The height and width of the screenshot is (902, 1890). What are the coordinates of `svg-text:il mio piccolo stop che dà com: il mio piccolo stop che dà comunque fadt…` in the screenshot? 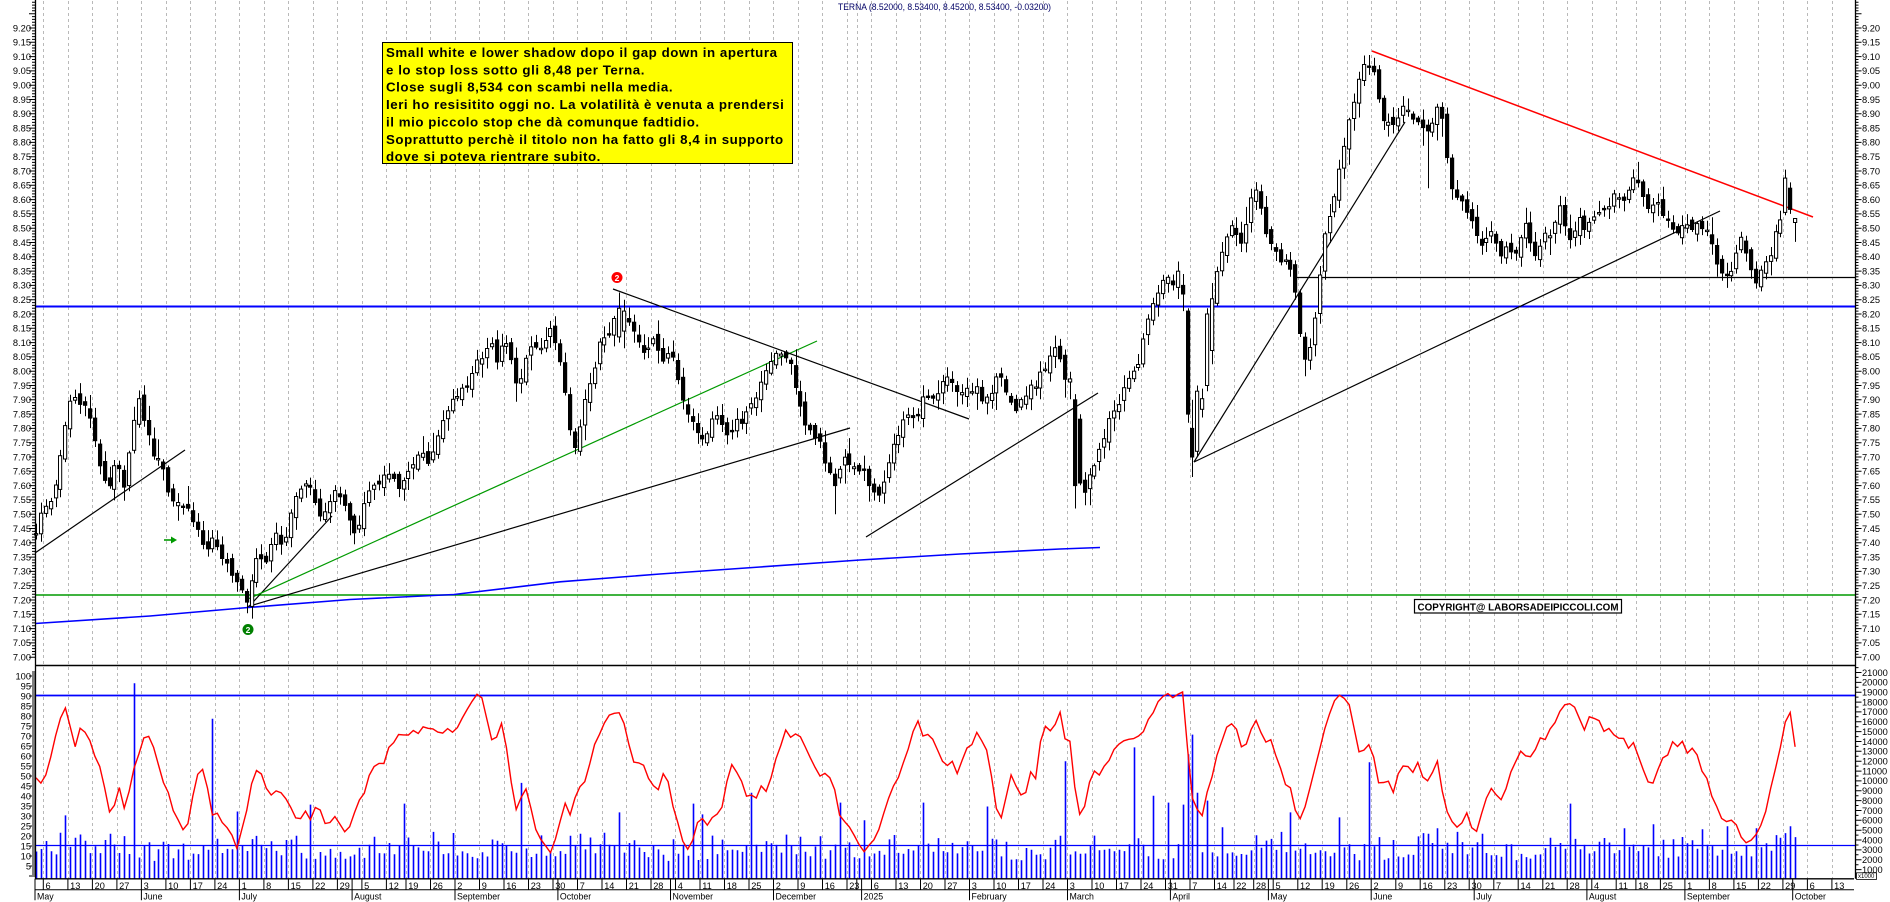 It's located at (543, 121).